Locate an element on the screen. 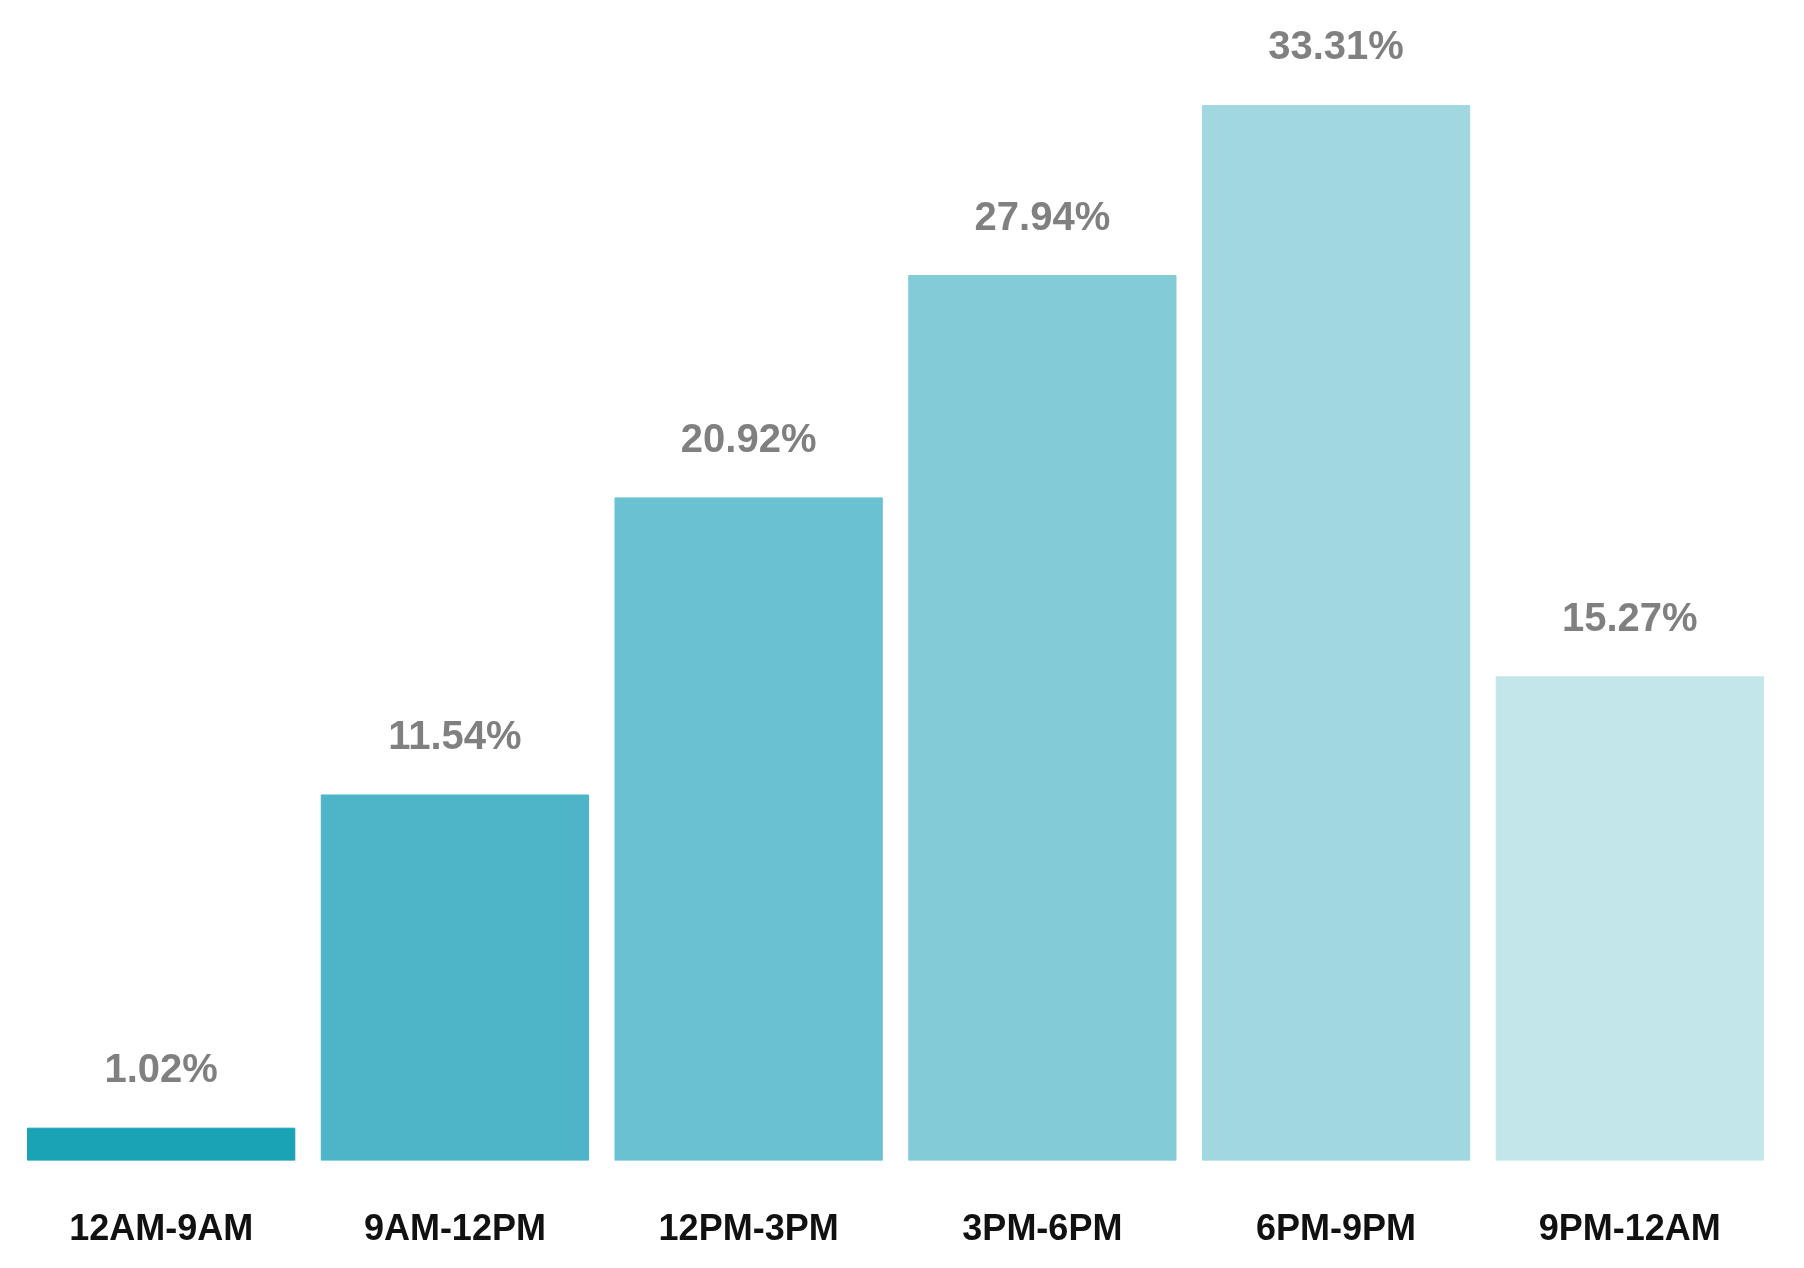 This screenshot has width=1804, height=1268. x-tick-label: 9PM-12AM is located at coordinates (1629, 1227).